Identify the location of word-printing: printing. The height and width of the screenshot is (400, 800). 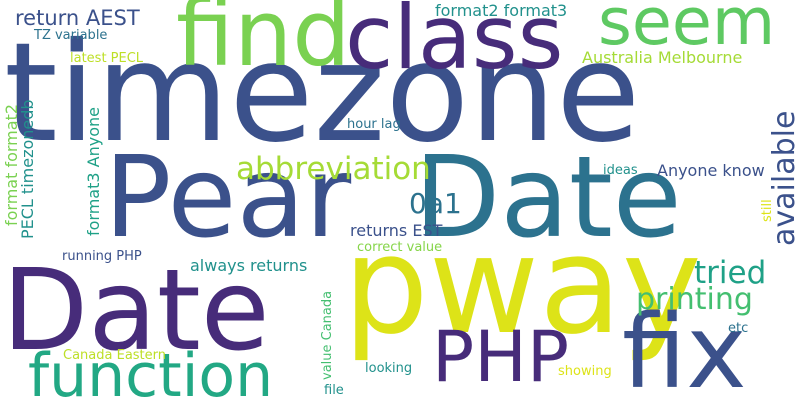
(694, 299).